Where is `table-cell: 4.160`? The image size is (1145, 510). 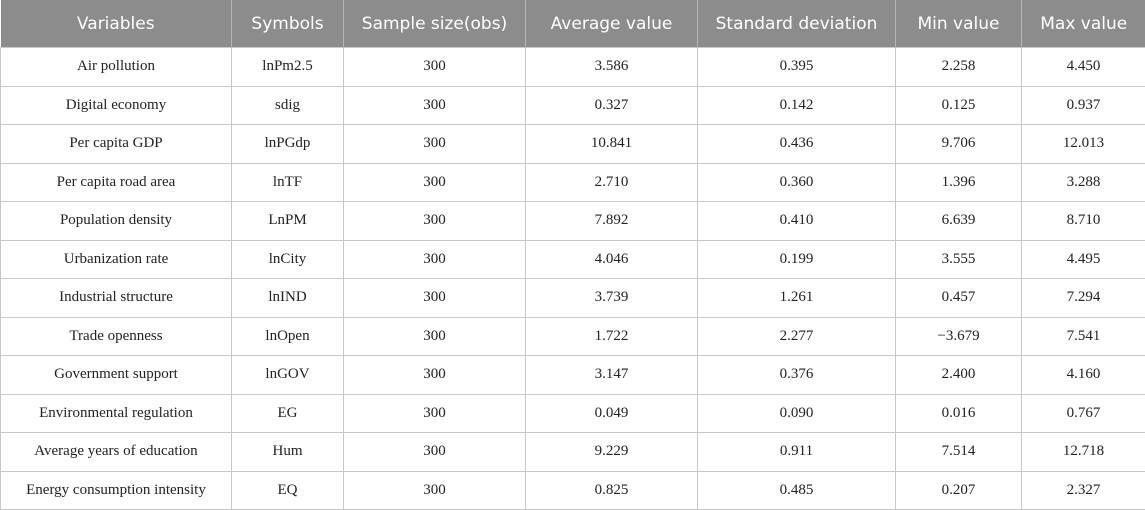
table-cell: 4.160 is located at coordinates (1083, 375).